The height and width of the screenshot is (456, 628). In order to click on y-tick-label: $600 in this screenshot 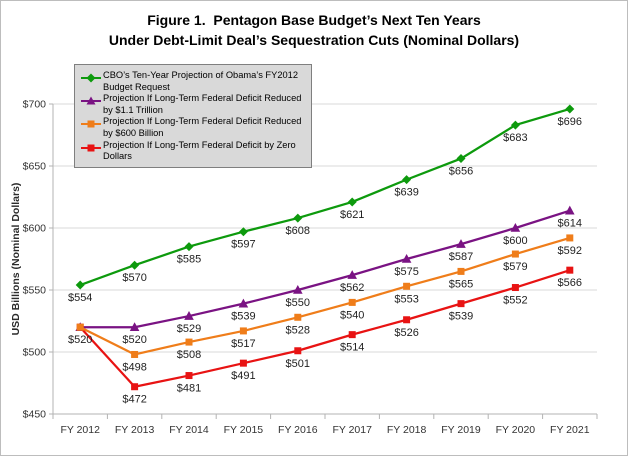, I will do `click(35, 229)`.